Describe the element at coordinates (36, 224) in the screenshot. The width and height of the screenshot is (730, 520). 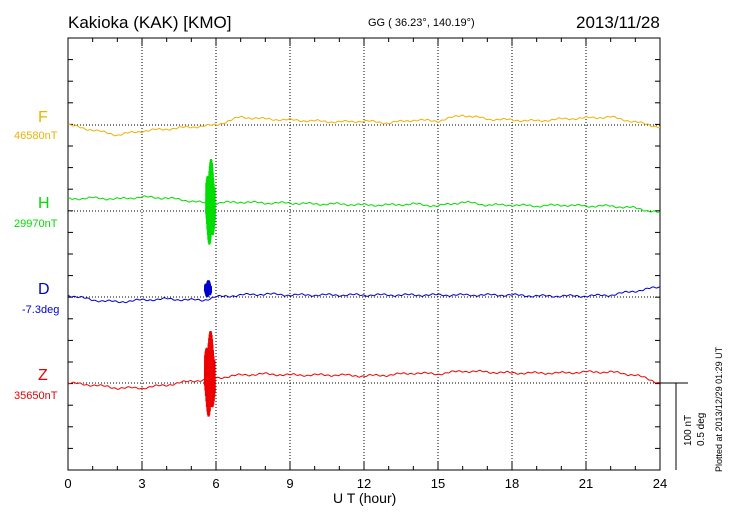
I see `component-h-baseline: 29970nT` at that location.